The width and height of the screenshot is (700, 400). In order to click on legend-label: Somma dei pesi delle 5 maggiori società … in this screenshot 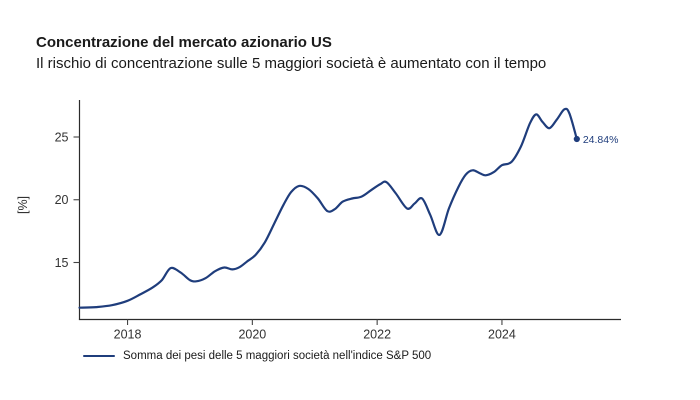, I will do `click(277, 356)`.